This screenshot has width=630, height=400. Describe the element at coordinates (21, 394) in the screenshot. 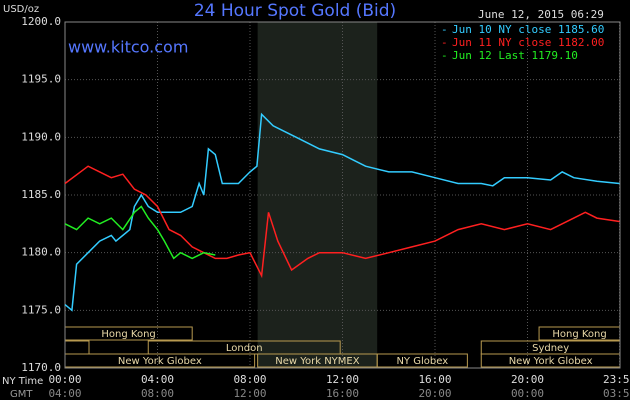

I see `x2-row-label: GMT` at that location.